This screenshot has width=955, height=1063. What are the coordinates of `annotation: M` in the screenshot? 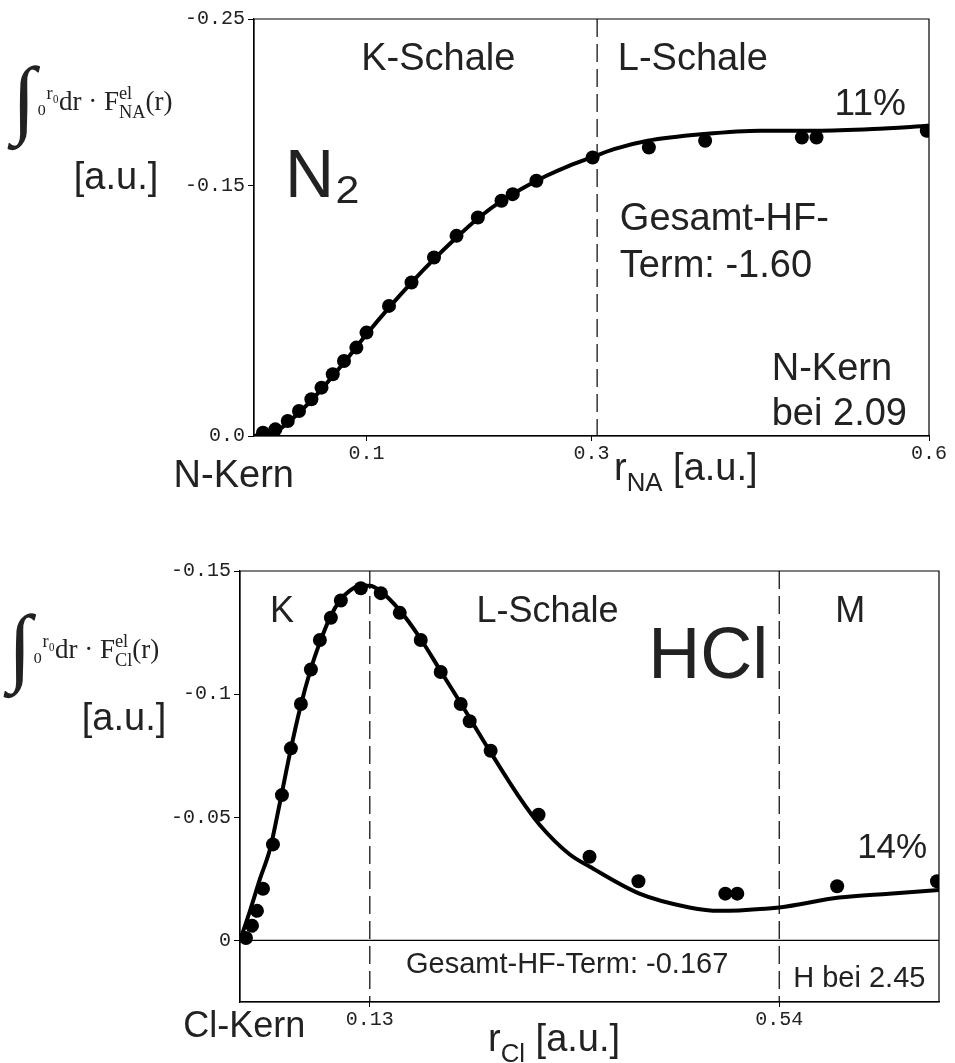 It's located at (850, 609).